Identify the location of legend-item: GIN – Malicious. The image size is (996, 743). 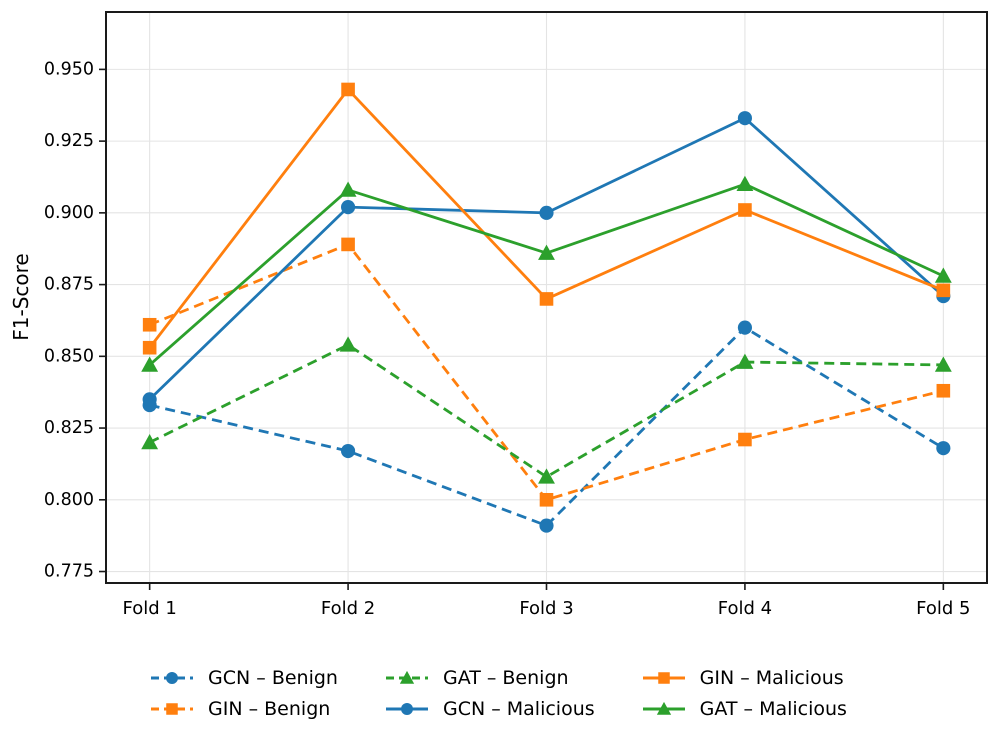
(744, 678).